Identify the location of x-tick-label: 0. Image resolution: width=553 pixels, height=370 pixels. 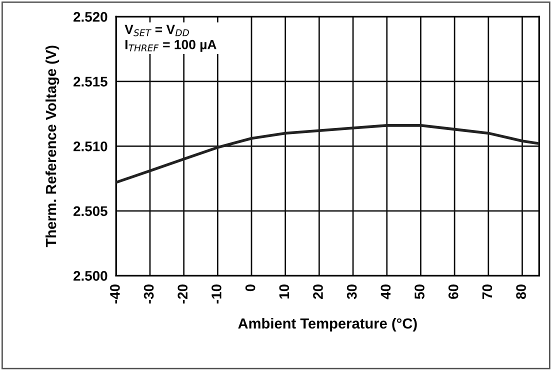
(250, 288).